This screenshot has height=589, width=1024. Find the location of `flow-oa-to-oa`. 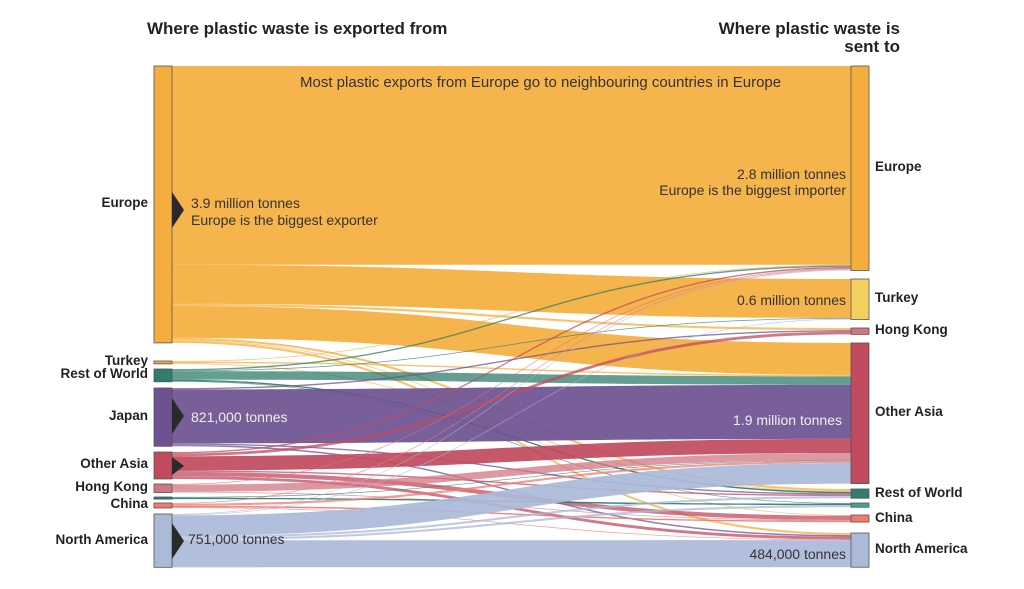

flow-oa-to-oa is located at coordinates (511, 454).